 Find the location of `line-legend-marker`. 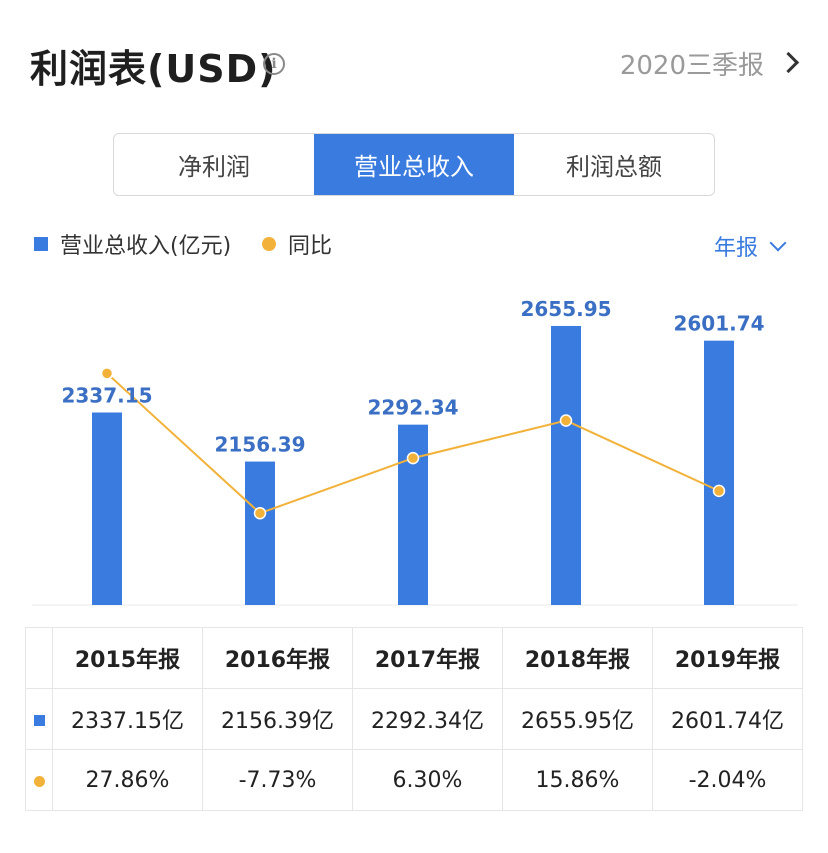

line-legend-marker is located at coordinates (269, 244).